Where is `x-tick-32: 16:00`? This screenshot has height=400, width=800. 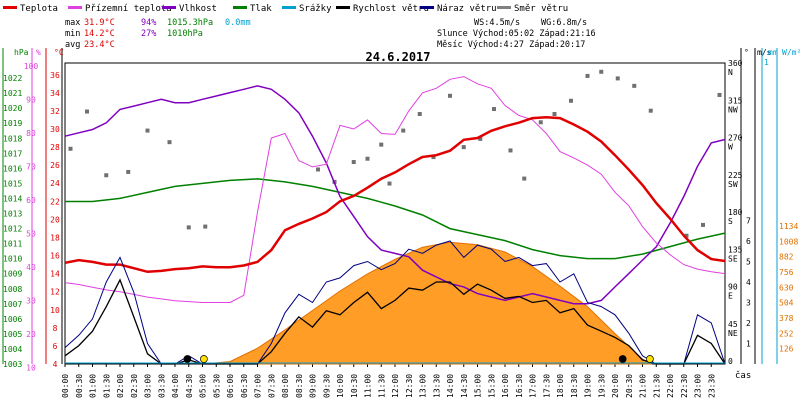
x-tick-32: 16:00 is located at coordinates (505, 386).